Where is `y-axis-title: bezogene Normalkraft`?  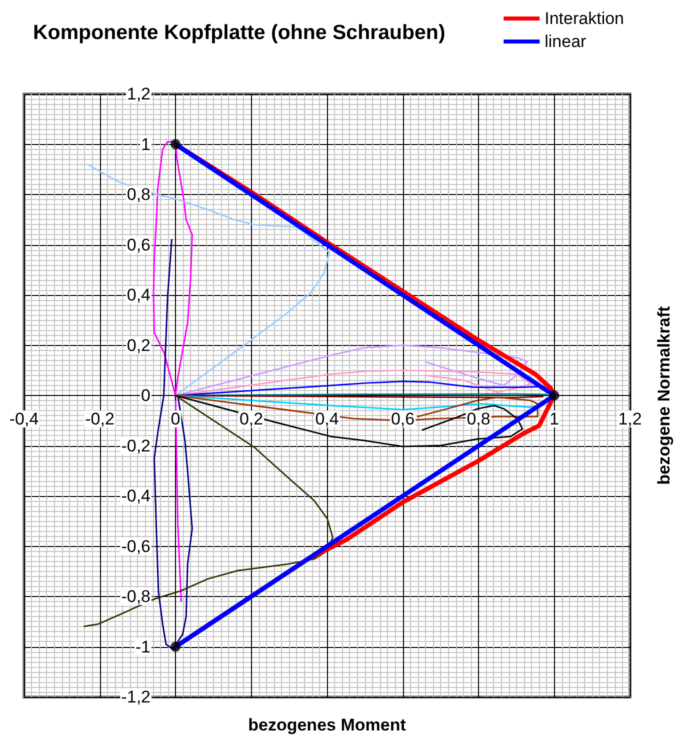
y-axis-title: bezogene Normalkraft is located at coordinates (664, 395).